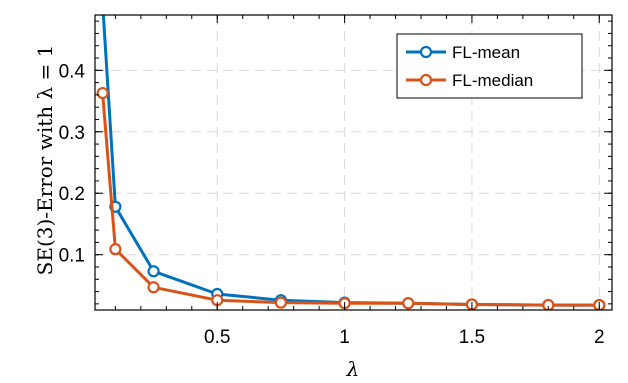  Describe the element at coordinates (353, 369) in the screenshot. I see `x-axis-label: λ` at that location.